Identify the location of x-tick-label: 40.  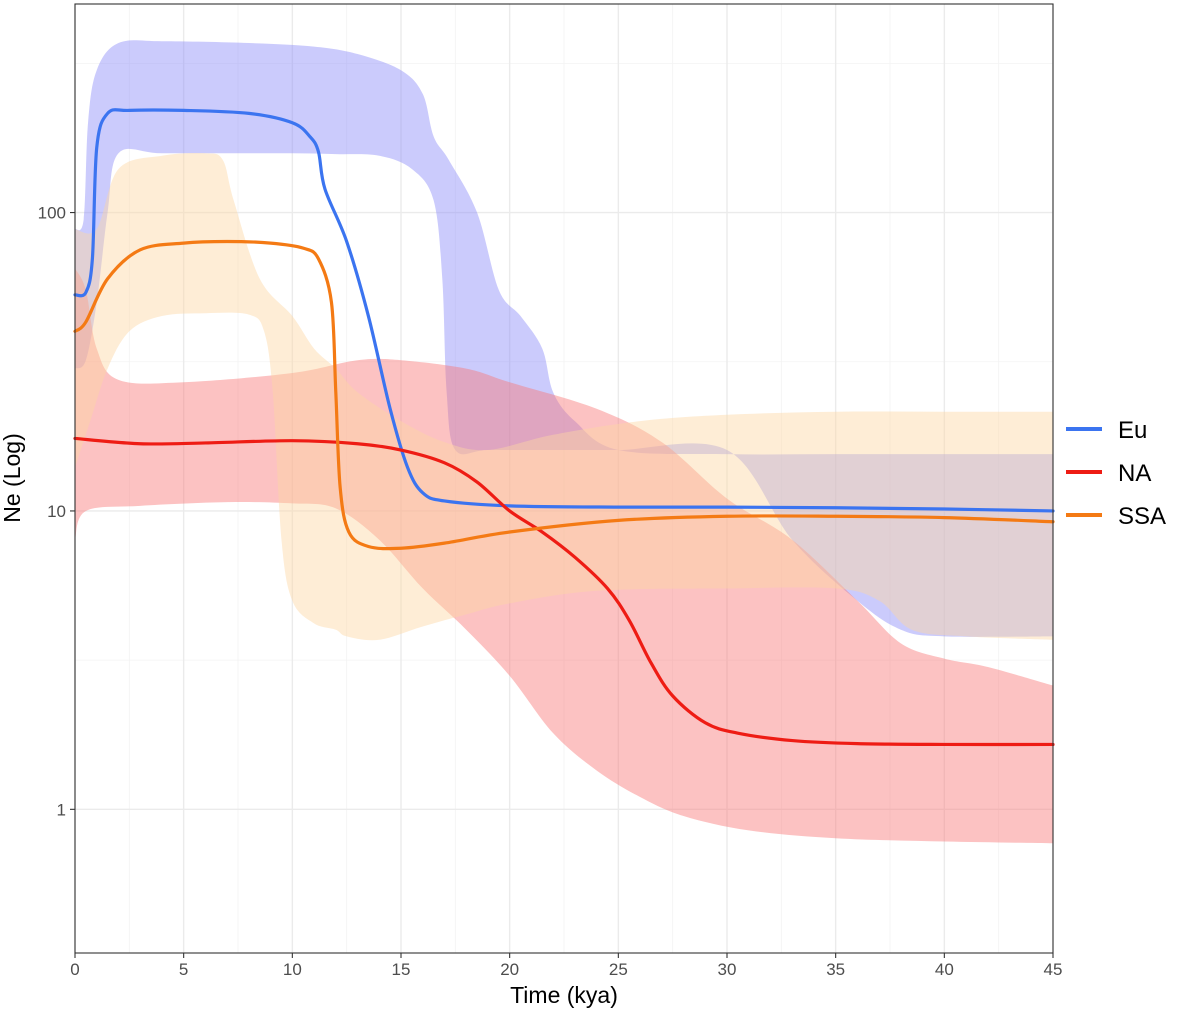
(944, 969).